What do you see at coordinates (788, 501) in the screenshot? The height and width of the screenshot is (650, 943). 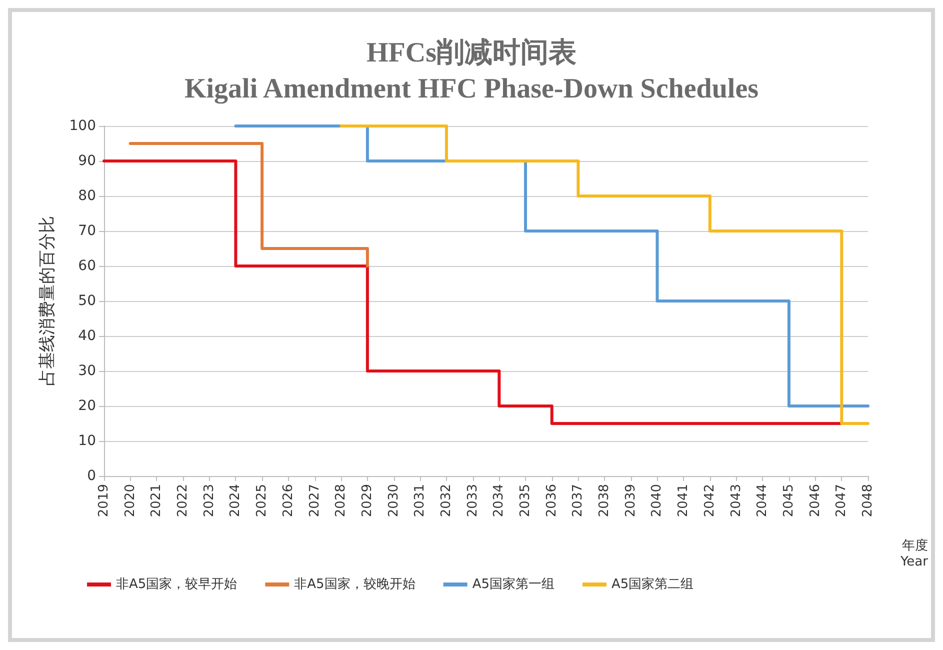 I see `x-tick-label: 2045` at bounding box center [788, 501].